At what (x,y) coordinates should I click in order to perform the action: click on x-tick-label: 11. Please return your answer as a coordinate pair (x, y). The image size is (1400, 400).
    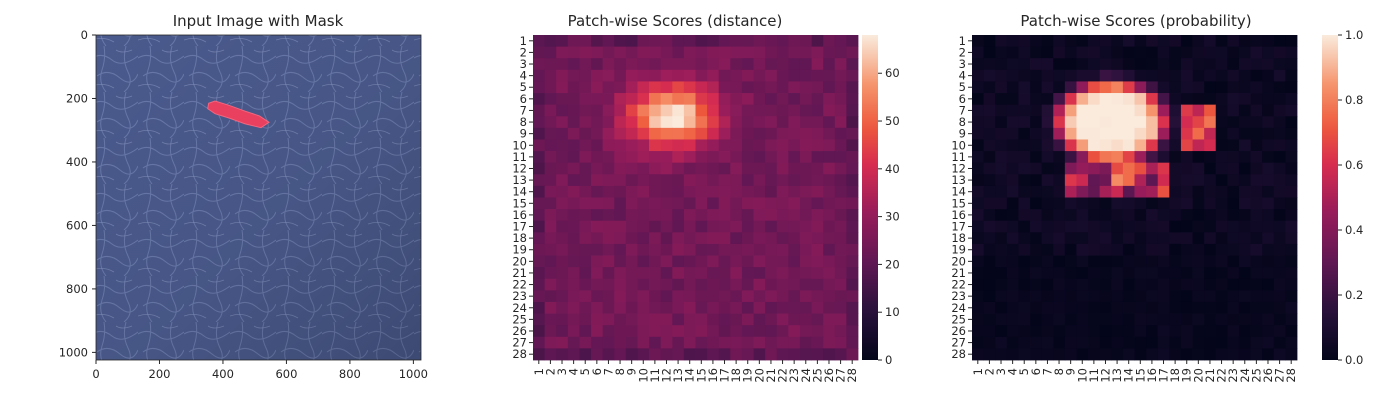
    Looking at the image, I should click on (655, 375).